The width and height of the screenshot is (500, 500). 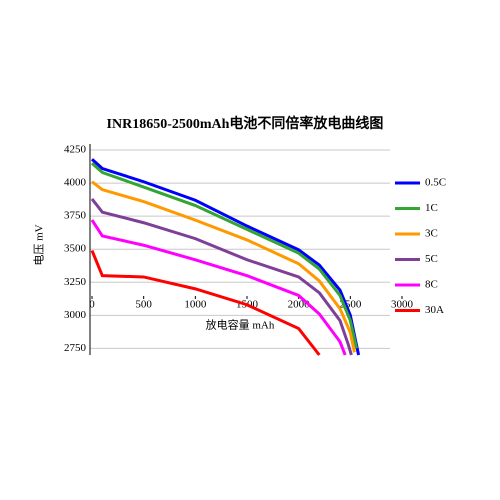 I want to click on y-tick-label: 2750, so click(x=75, y=348).